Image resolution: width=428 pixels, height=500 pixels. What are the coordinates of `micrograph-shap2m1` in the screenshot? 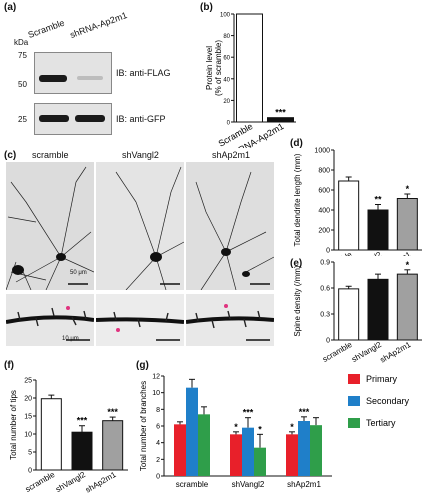 It's located at (230, 226).